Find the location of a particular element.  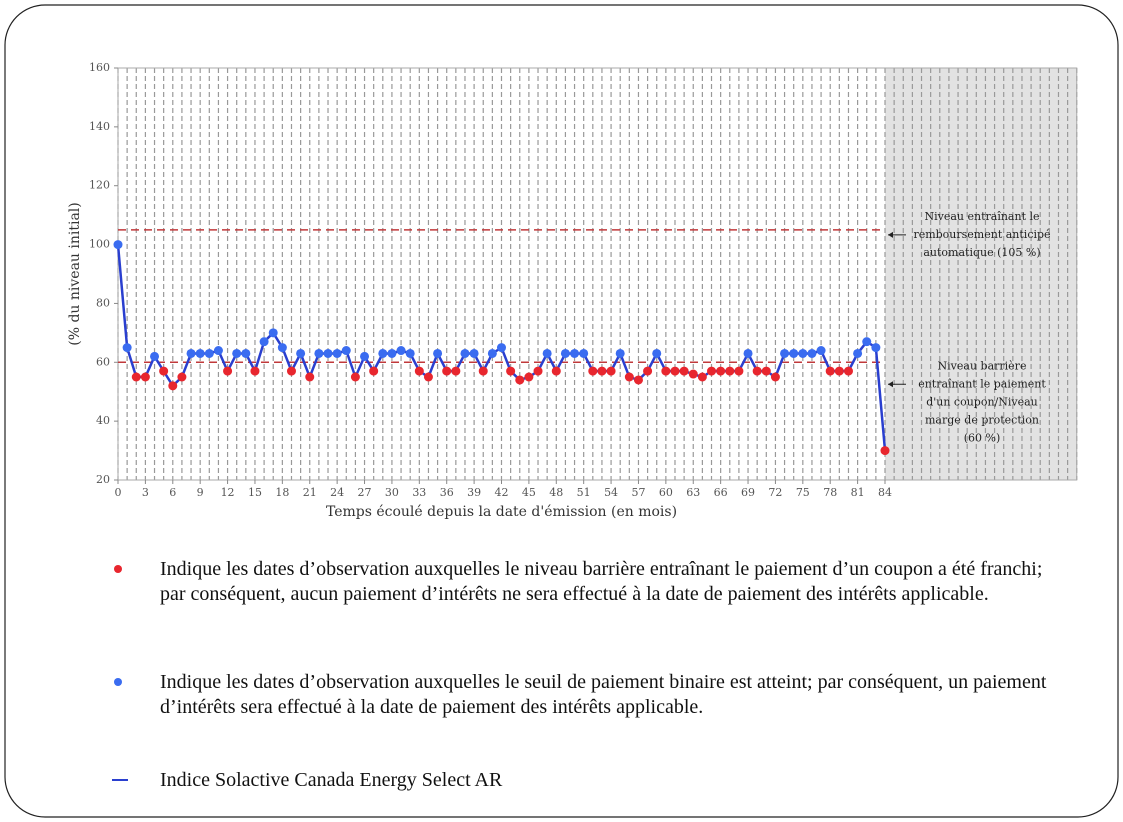

note-dot is located at coordinates (118, 569).